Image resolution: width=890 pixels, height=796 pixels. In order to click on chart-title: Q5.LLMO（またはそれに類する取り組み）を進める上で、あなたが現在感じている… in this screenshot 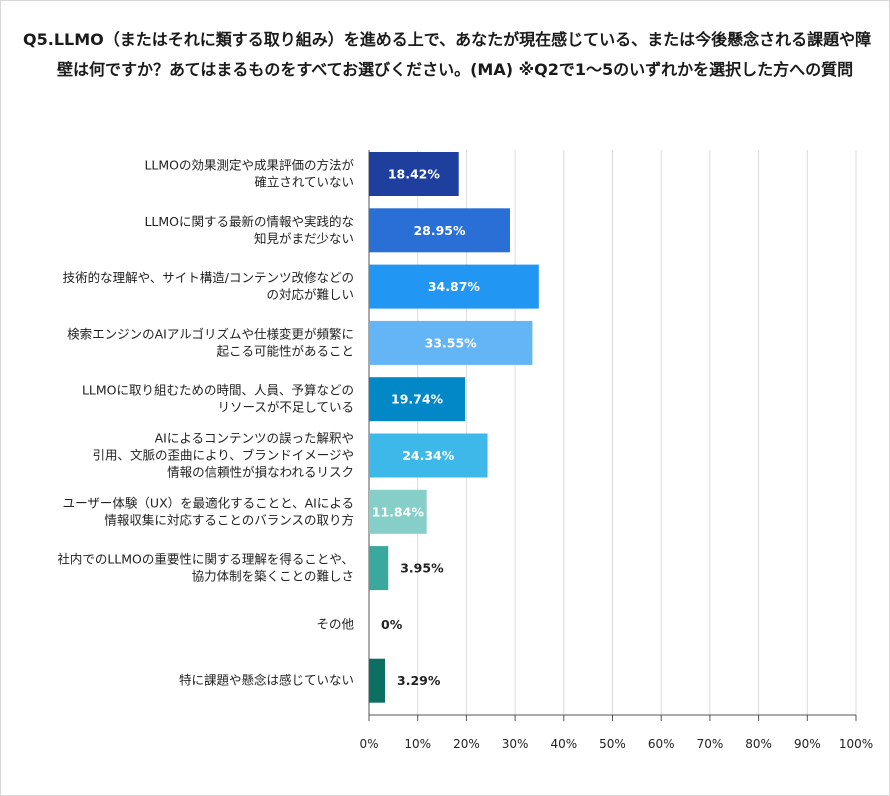, I will do `click(447, 54)`.